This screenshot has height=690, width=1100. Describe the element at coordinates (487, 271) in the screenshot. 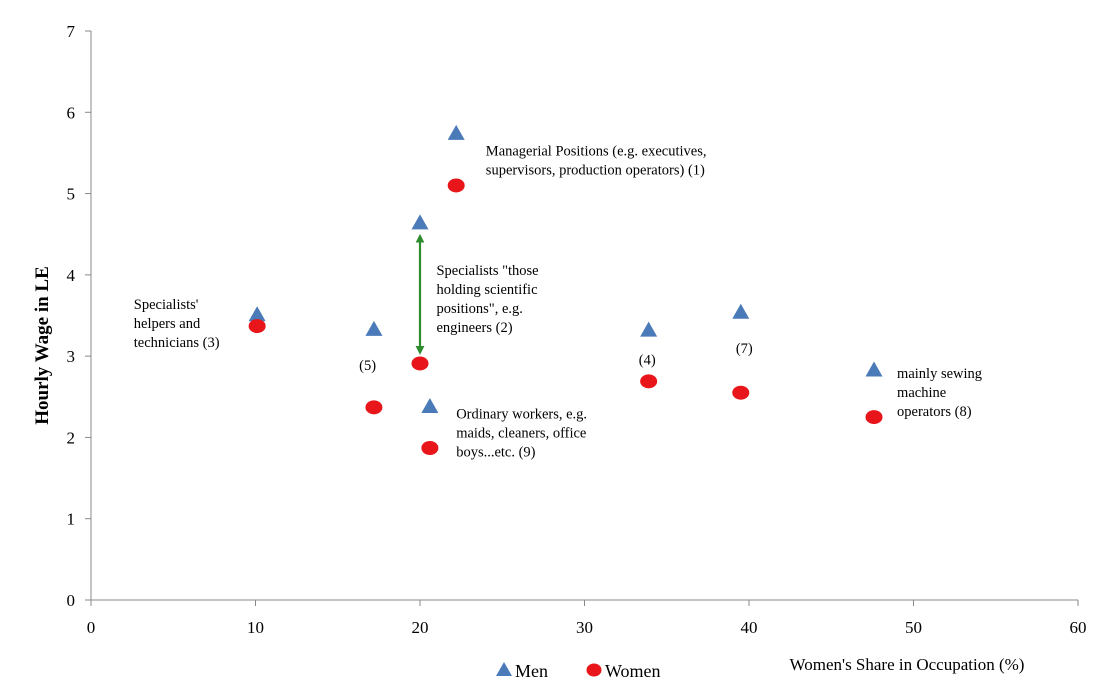

I see `annotation-line: Specialists "those` at that location.